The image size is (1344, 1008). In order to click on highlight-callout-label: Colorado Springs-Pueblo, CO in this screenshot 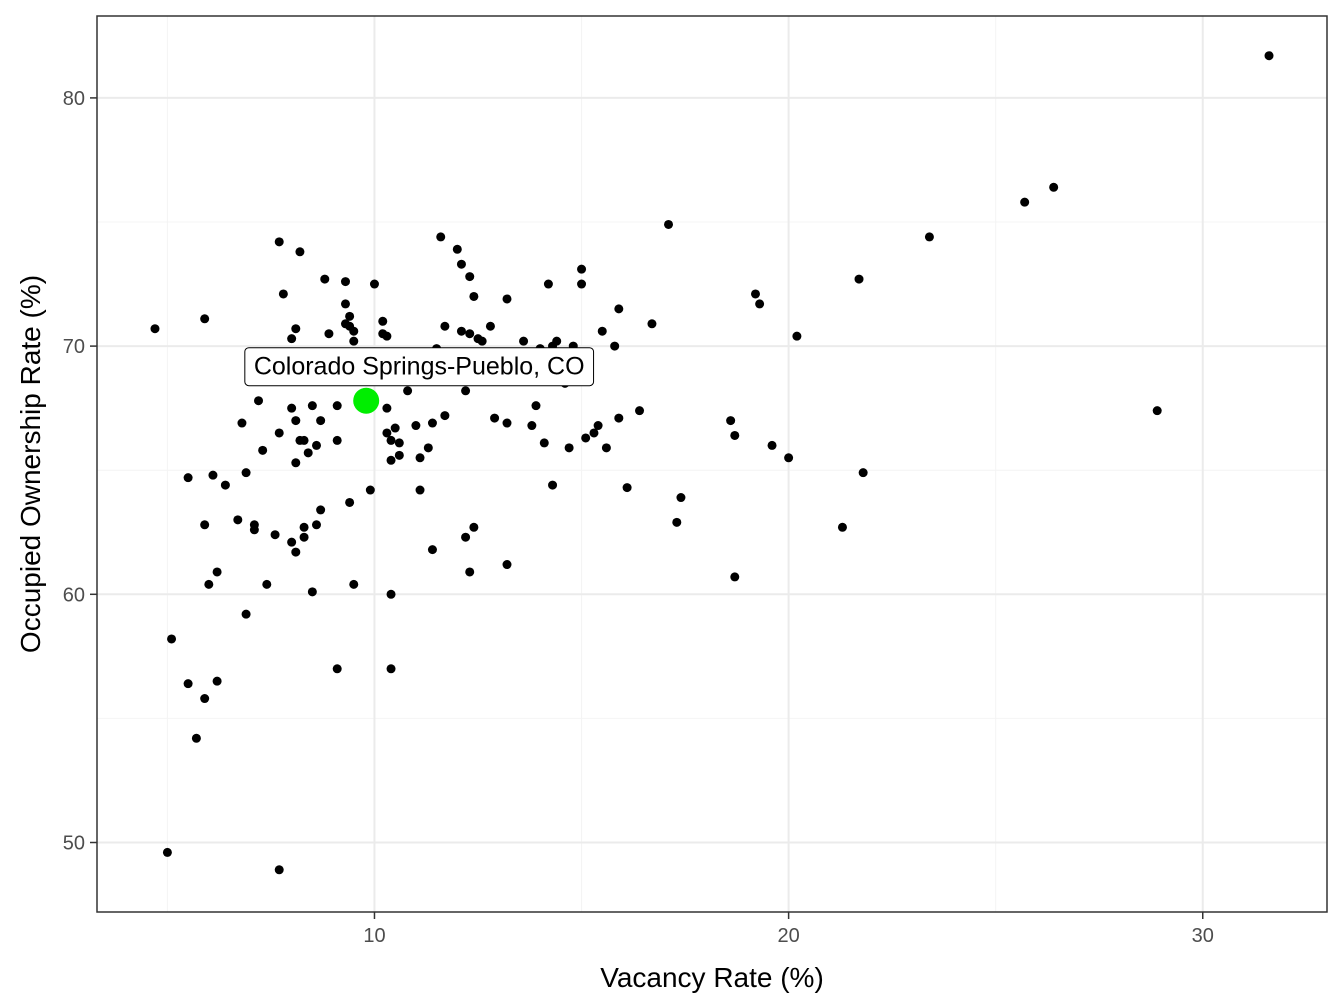, I will do `click(419, 367)`.